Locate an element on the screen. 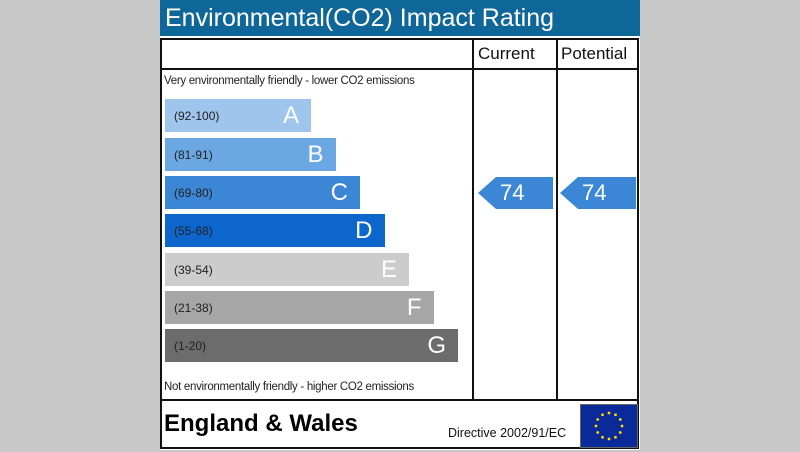 The width and height of the screenshot is (800, 452). country-label: England & Wales is located at coordinates (261, 423).